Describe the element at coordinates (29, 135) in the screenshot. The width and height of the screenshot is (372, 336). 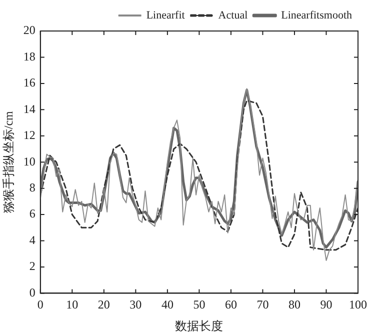
I see `y-tick-label: 12` at that location.